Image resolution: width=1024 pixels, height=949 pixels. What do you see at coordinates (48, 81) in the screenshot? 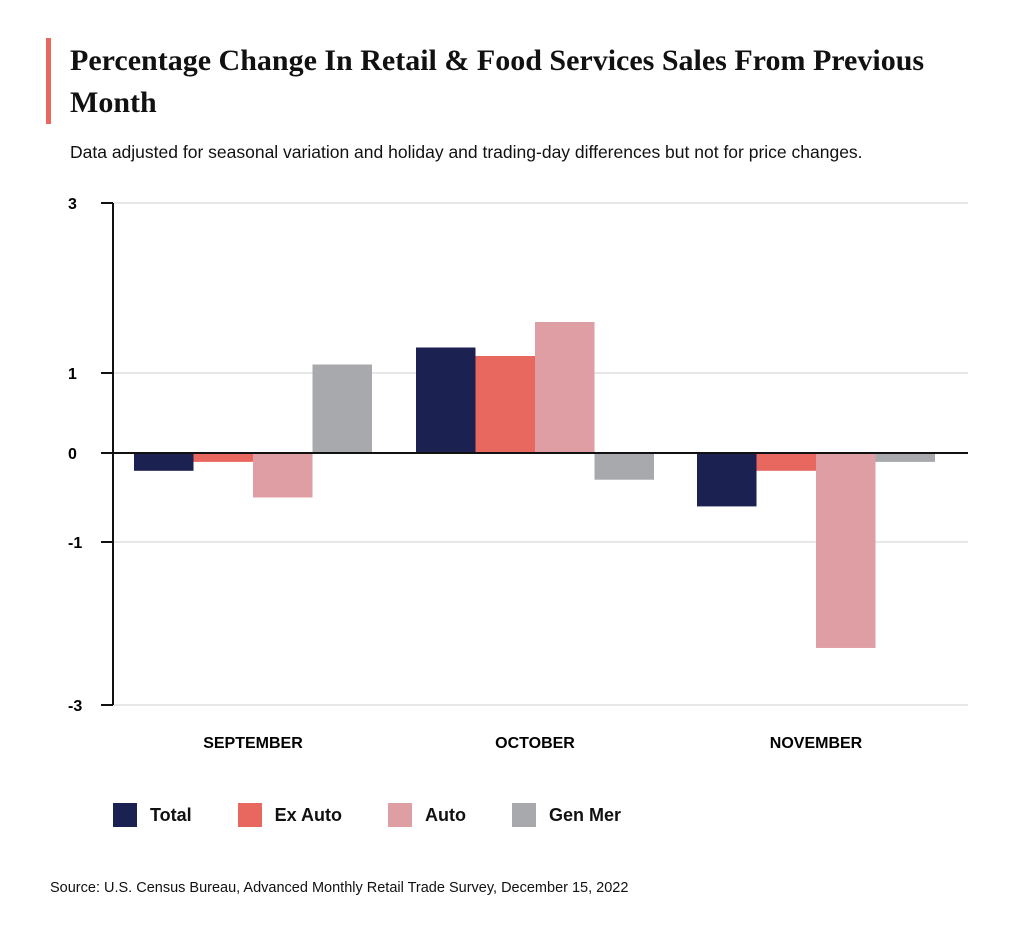
I see `title-accent-bar` at bounding box center [48, 81].